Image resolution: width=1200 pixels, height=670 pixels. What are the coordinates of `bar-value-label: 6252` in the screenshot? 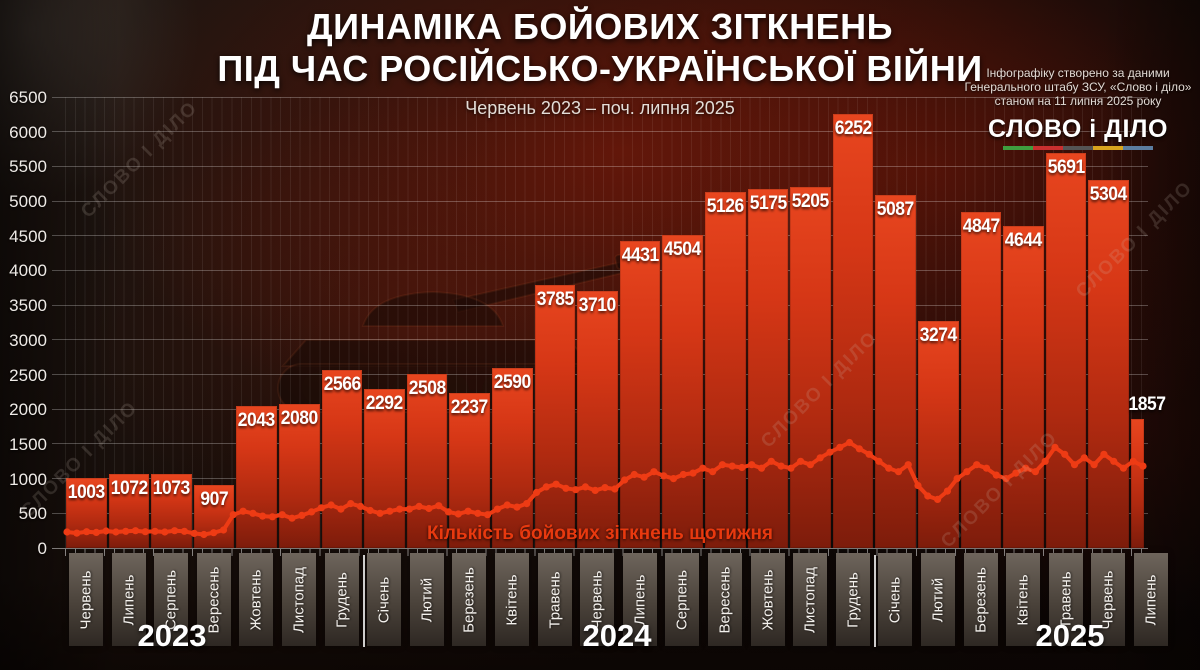 It's located at (853, 129).